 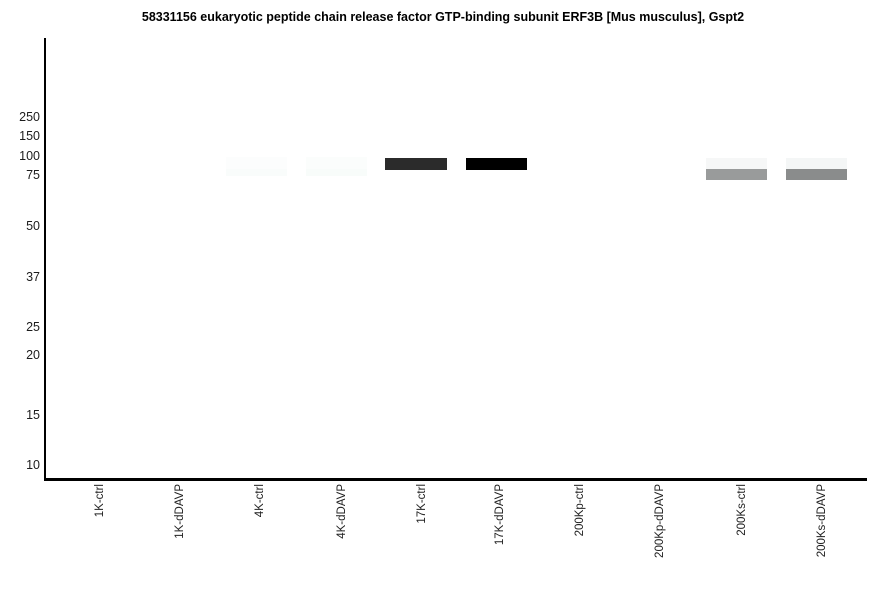 What do you see at coordinates (33, 226) in the screenshot?
I see `y-tick-label: 50` at bounding box center [33, 226].